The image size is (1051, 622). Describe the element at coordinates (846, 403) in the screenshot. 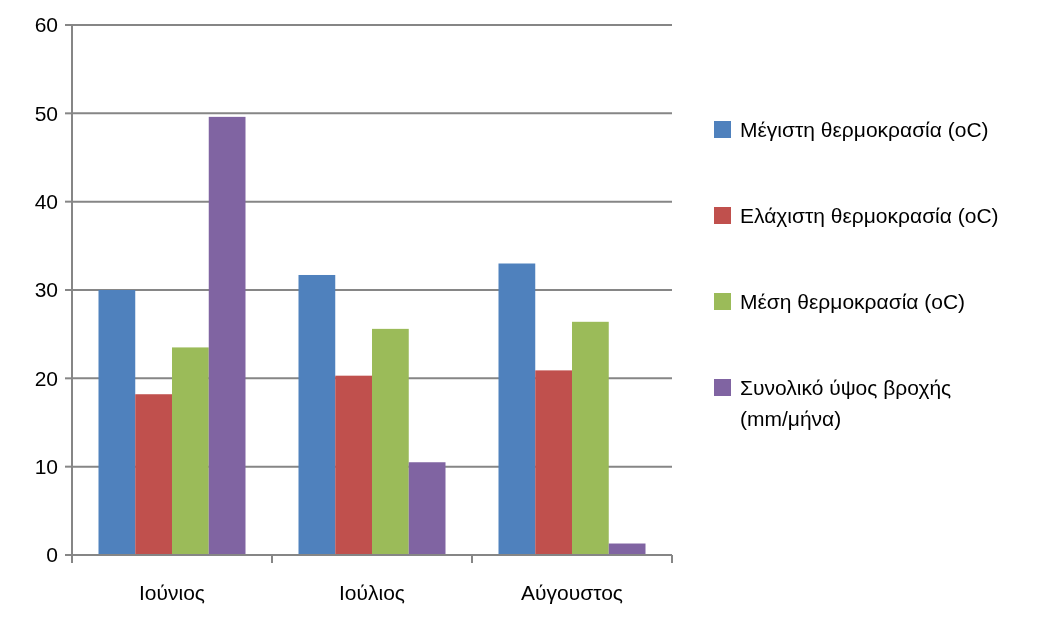

I see `legend-label: Συνολικό ύψος βροχής (mm/μήνα)` at that location.